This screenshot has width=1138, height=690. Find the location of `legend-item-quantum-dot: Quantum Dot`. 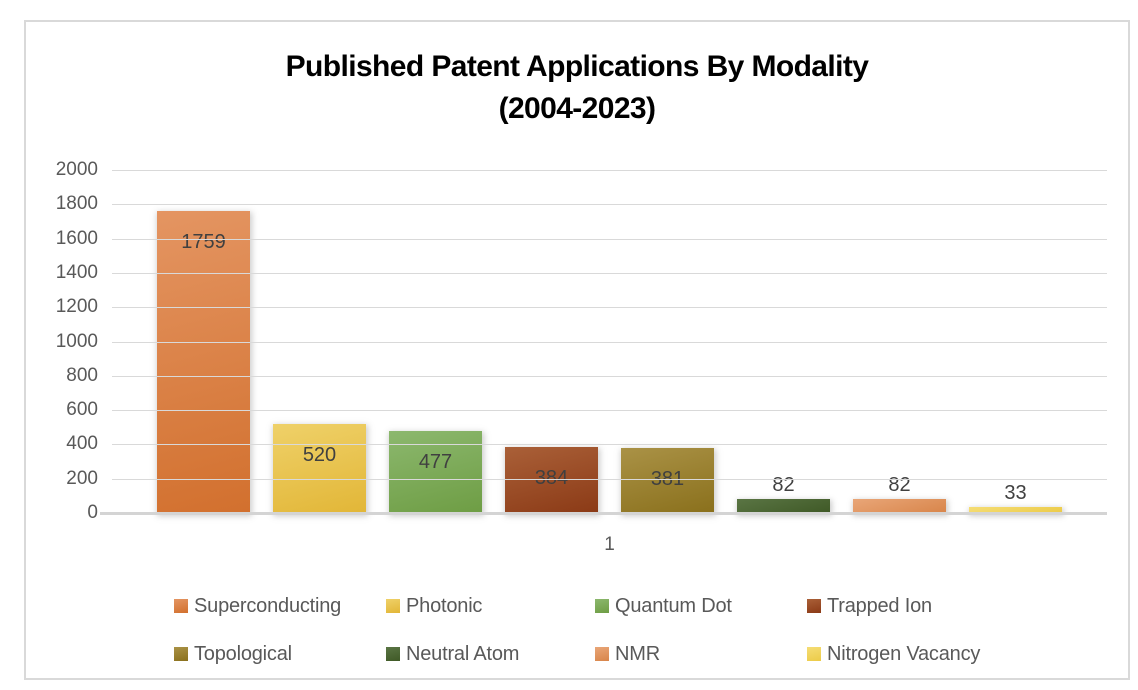

legend-item-quantum-dot: Quantum Dot is located at coordinates (663, 606).